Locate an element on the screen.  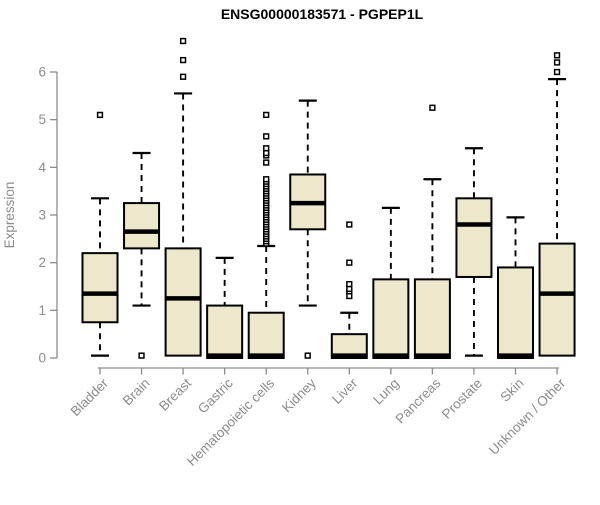
x-tick-label-pancreas: Pancreas is located at coordinates (418, 400).